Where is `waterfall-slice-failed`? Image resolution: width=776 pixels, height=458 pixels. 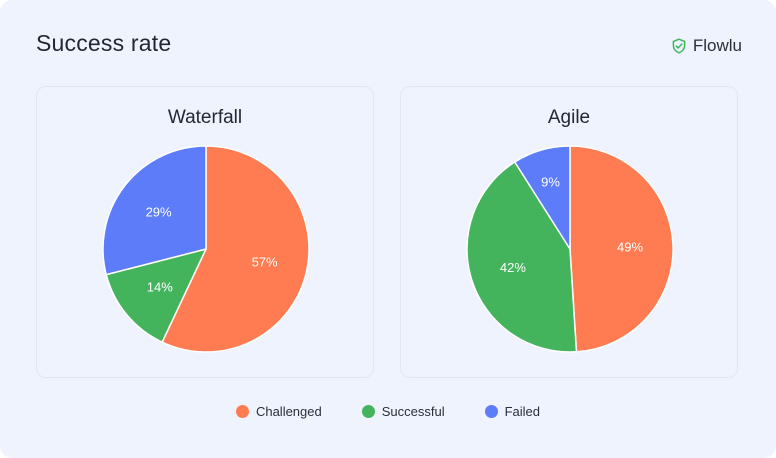 waterfall-slice-failed is located at coordinates (154, 210).